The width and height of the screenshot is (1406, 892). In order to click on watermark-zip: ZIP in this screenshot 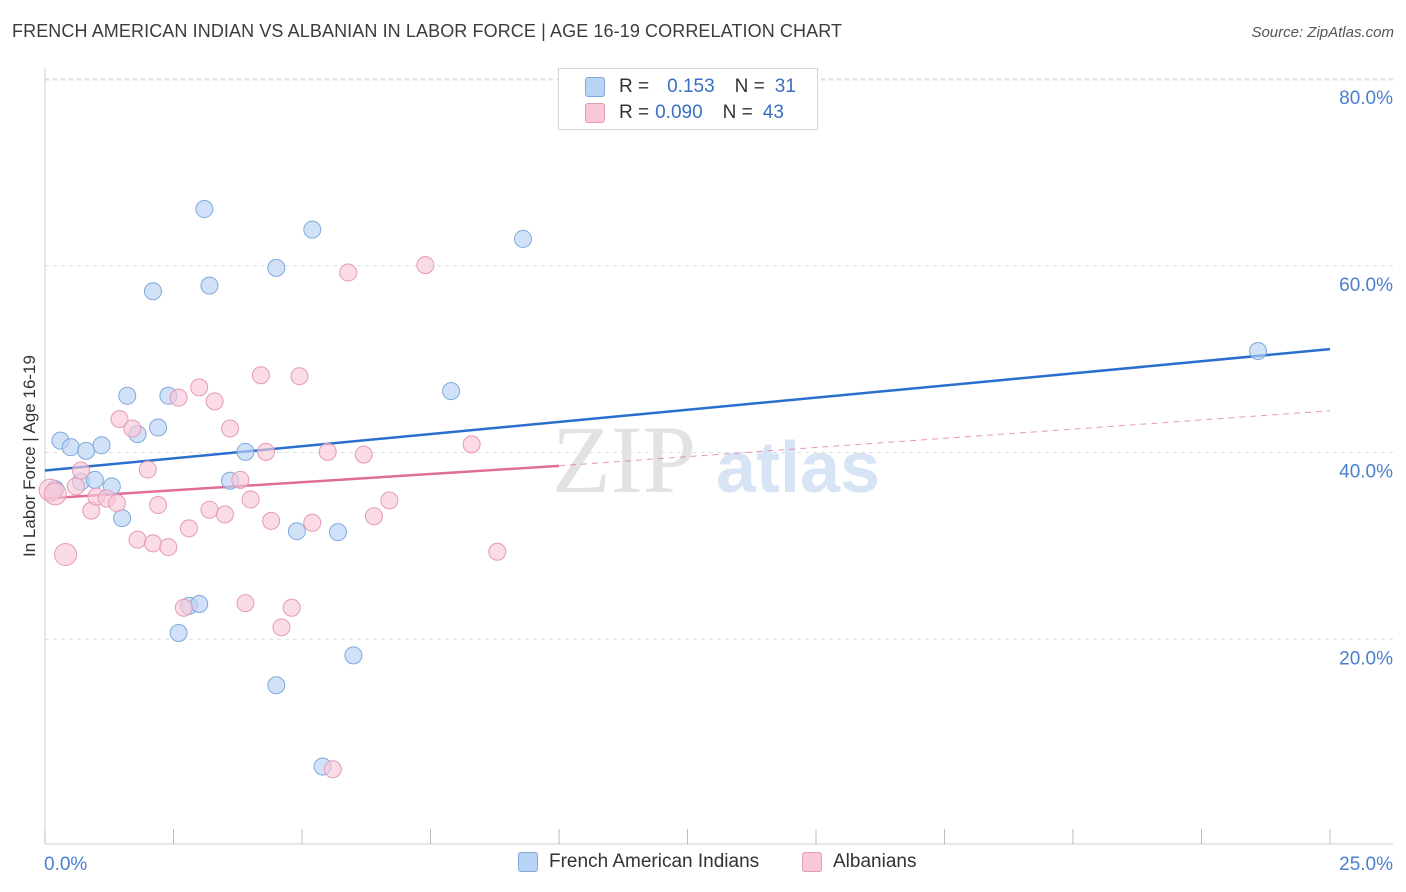, I will do `click(624, 459)`.